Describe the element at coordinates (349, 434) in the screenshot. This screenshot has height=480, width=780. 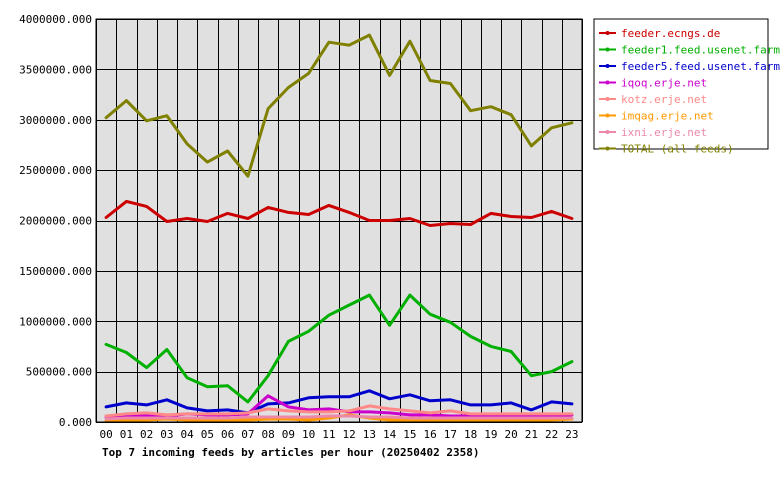
I see `x-tick-label: 12` at that location.